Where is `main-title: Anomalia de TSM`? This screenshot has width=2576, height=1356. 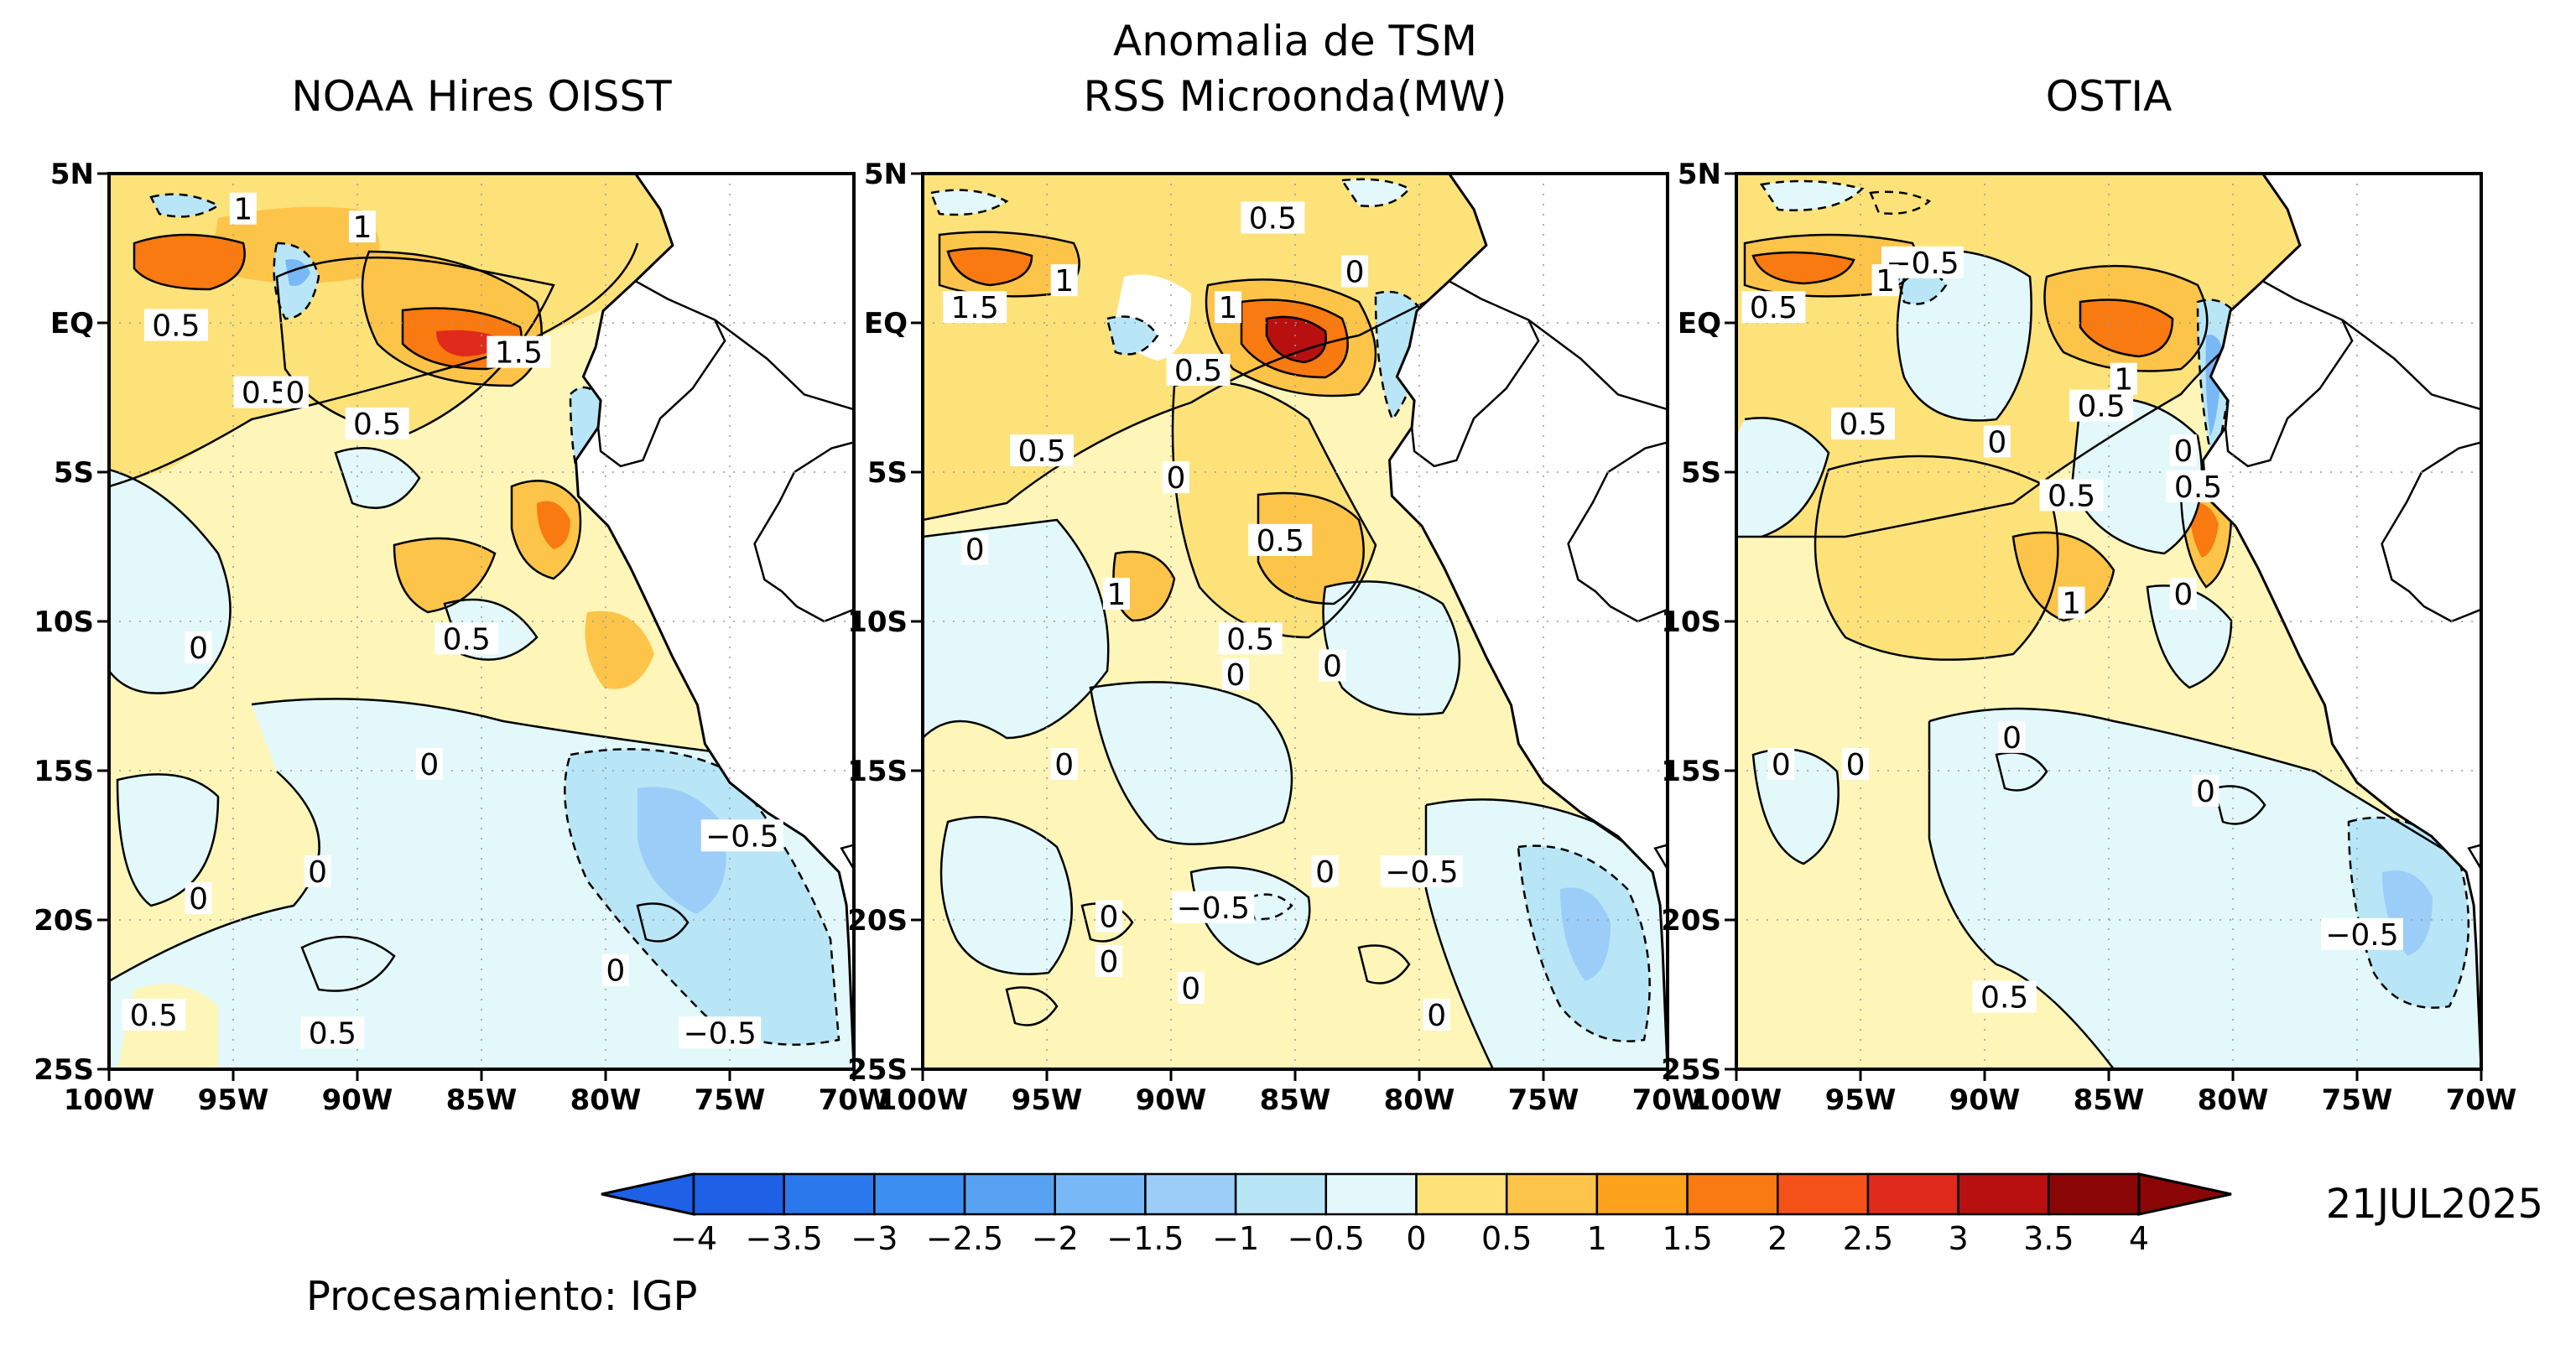
main-title: Anomalia de TSM is located at coordinates (1295, 41).